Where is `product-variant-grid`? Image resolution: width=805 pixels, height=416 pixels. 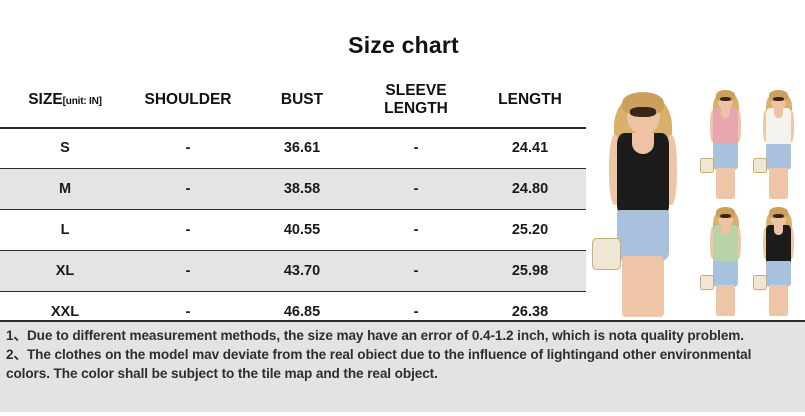
product-variant-grid is located at coordinates (752, 200).